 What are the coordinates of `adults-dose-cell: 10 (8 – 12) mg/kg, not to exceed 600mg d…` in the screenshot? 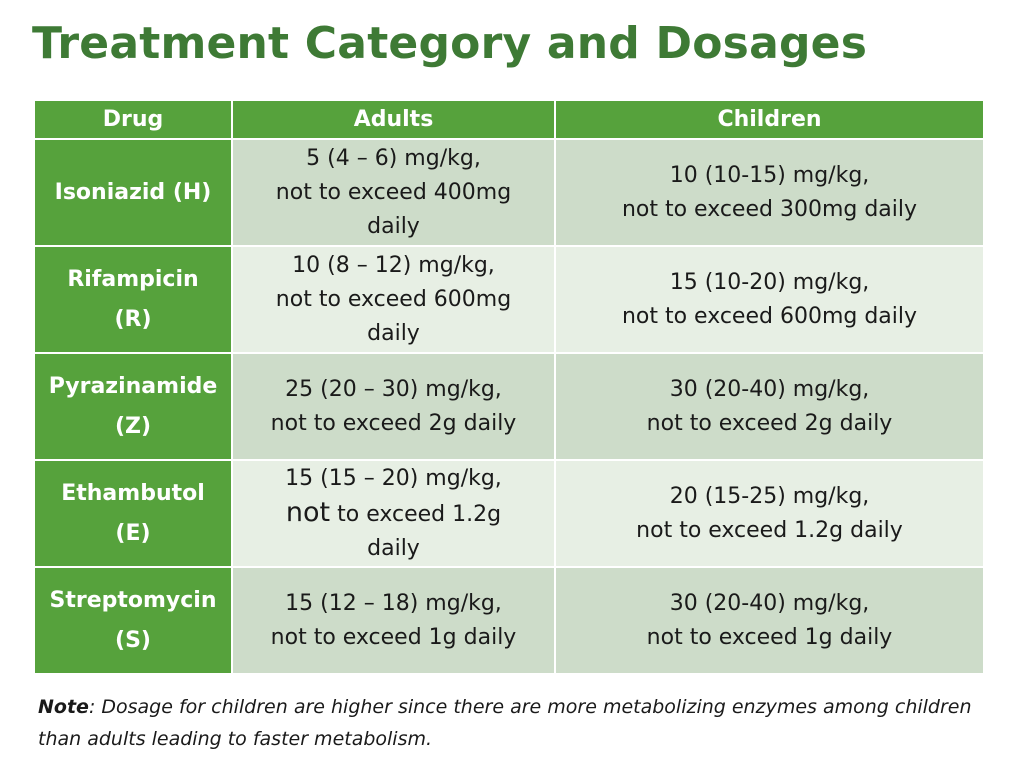 It's located at (393, 299).